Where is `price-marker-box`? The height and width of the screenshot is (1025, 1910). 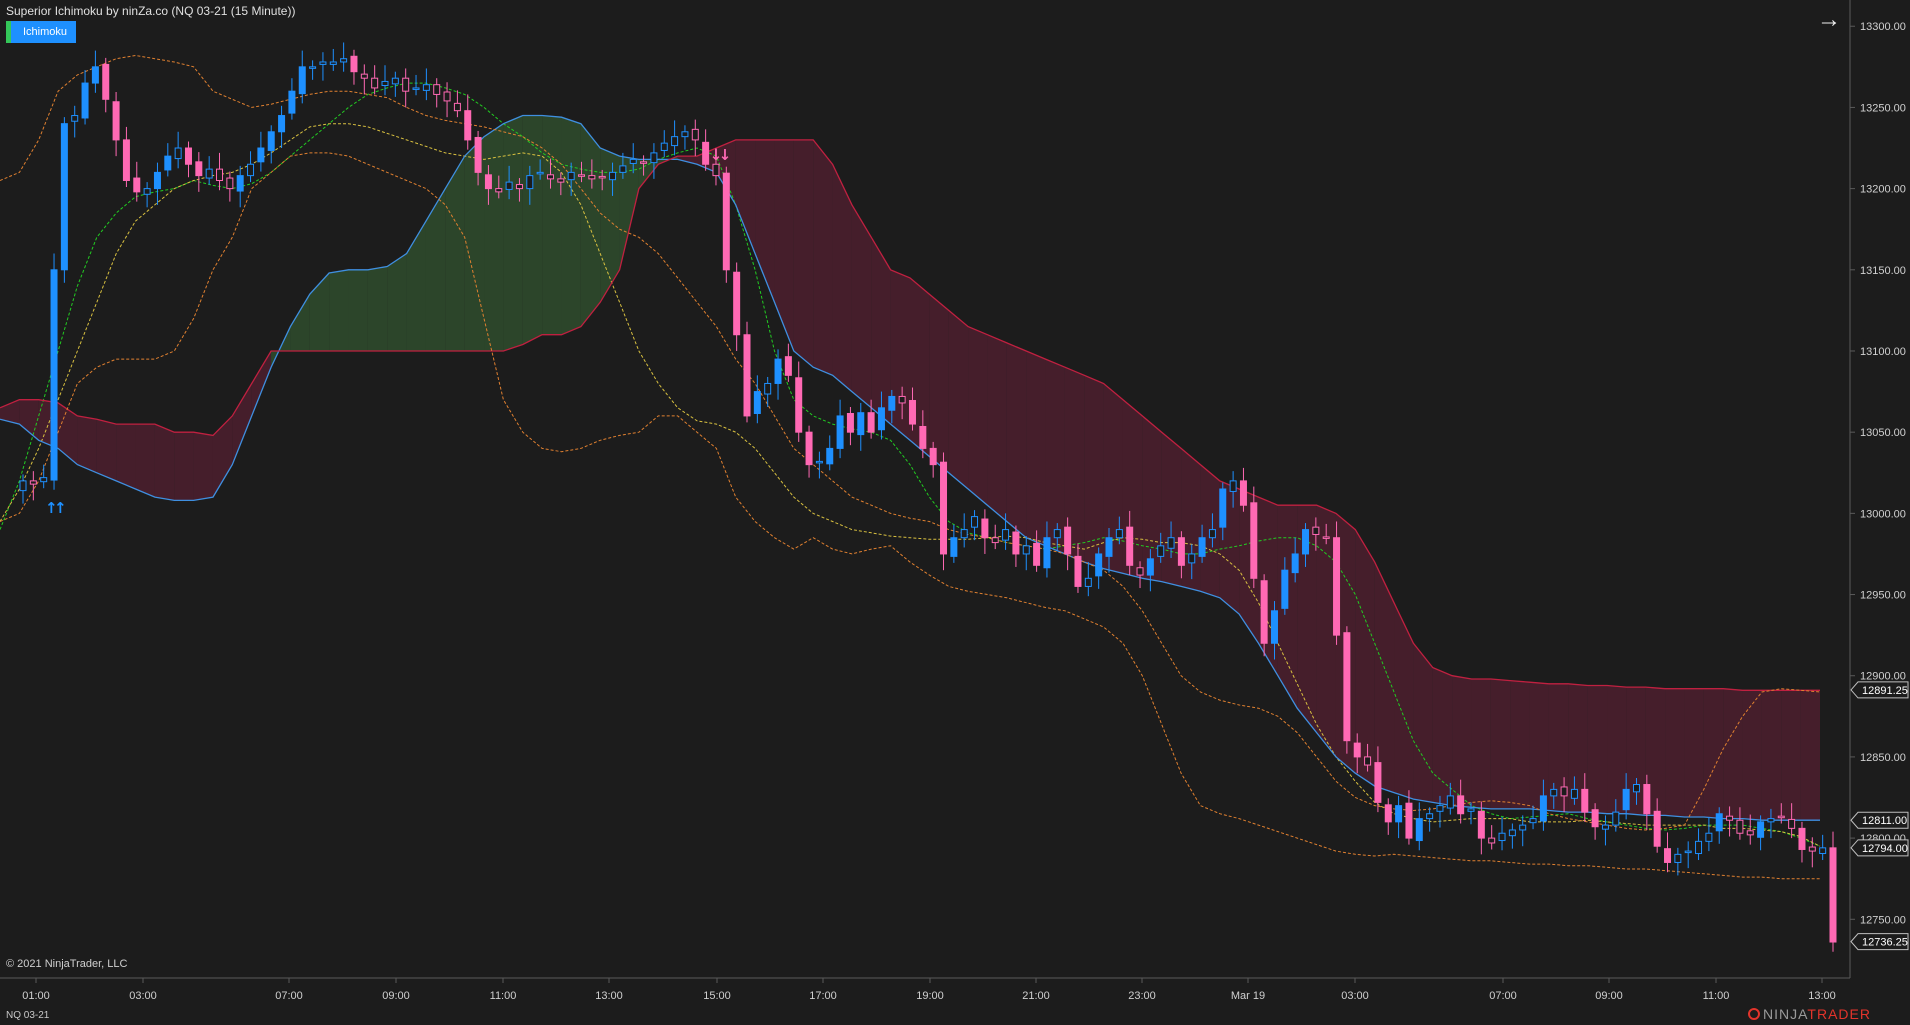
price-marker-box is located at coordinates (1879, 690).